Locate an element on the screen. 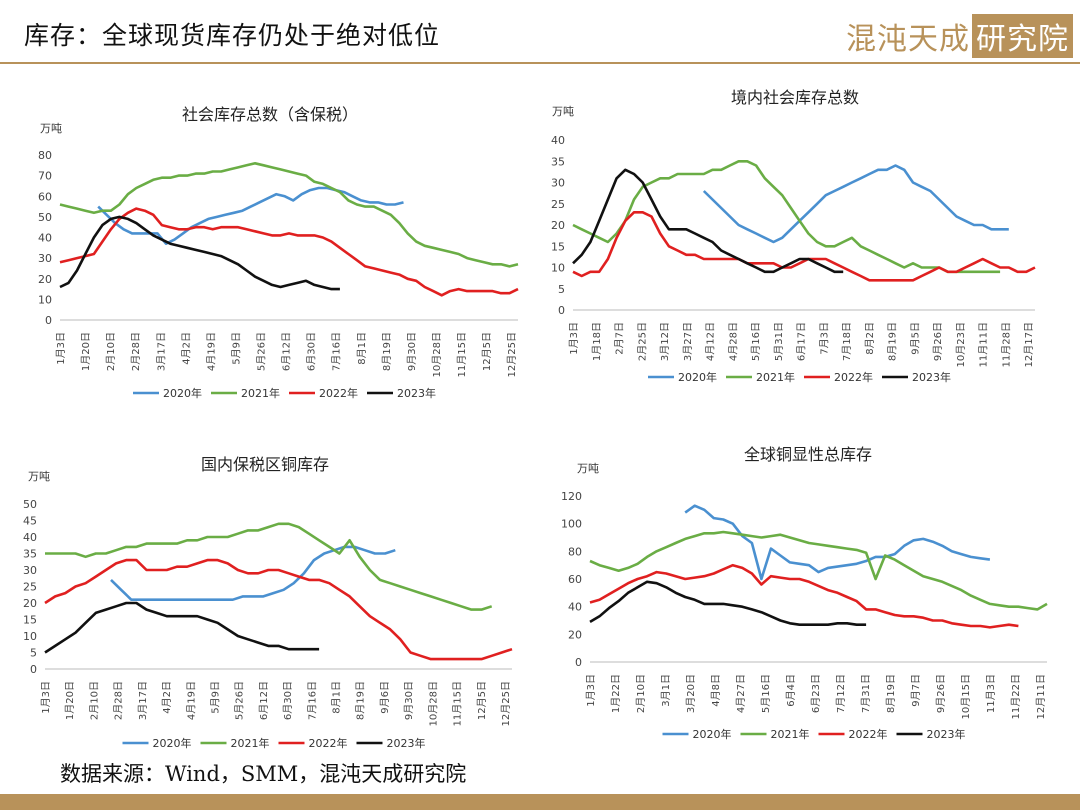  x-tick-label: 9月7日 is located at coordinates (916, 690).